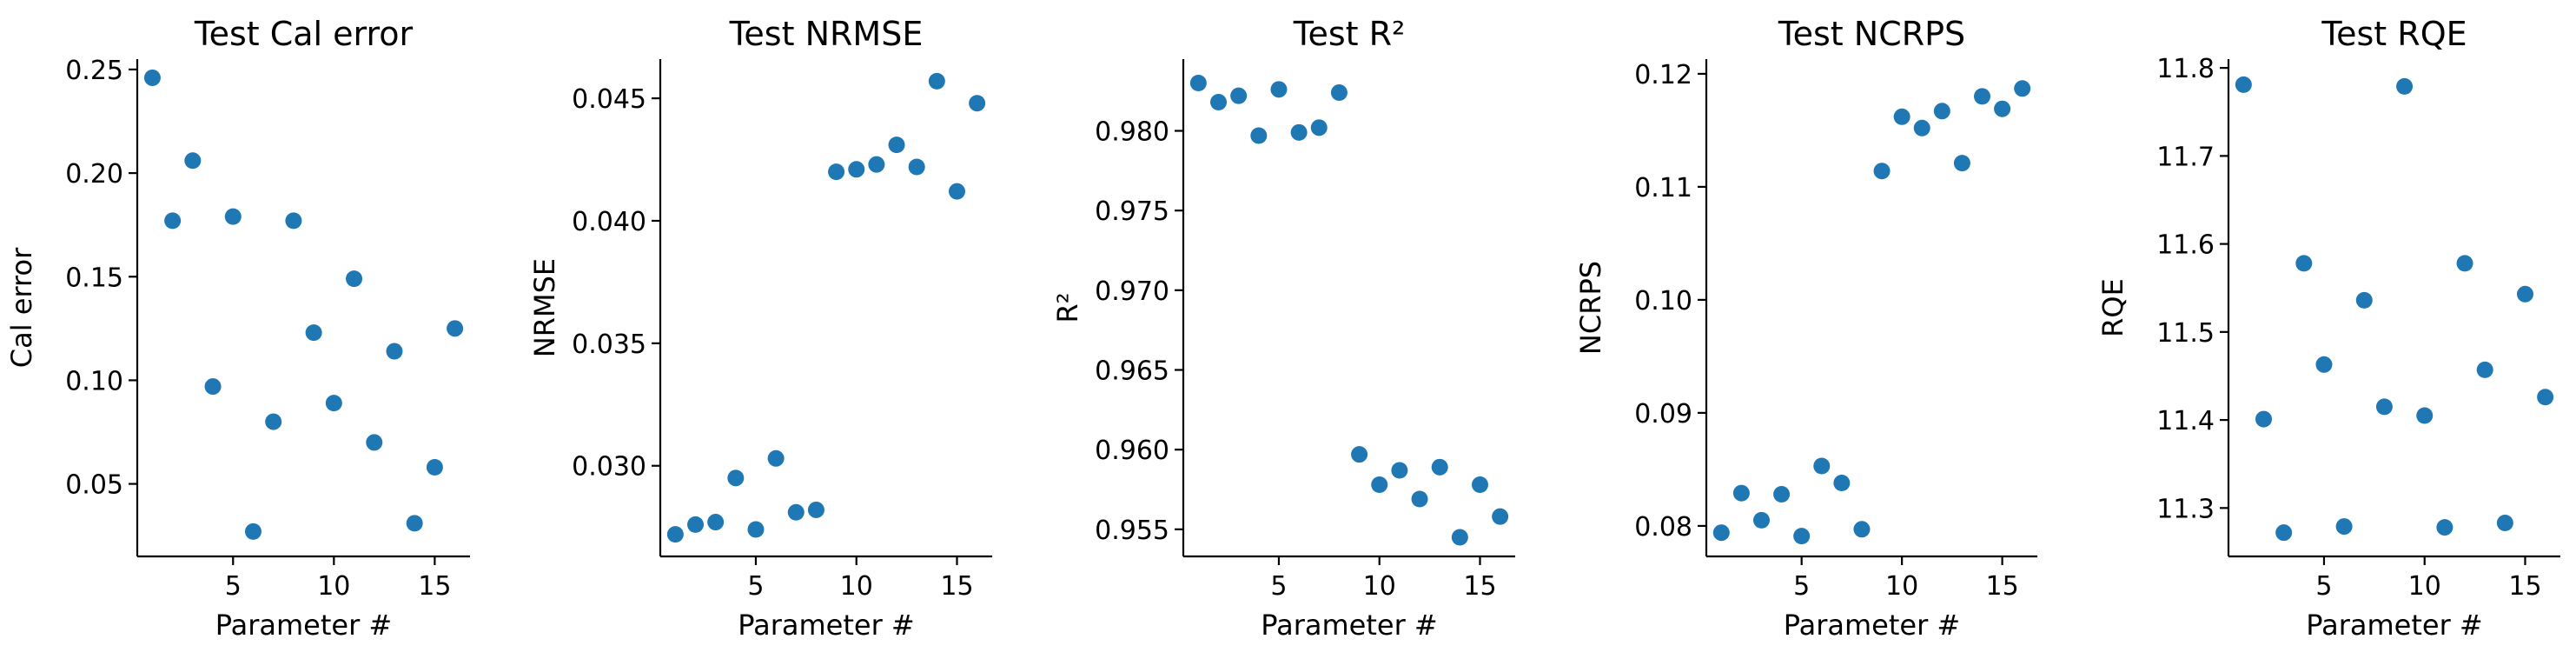 The image size is (2576, 659). I want to click on y-tick-label: 0.980, so click(1132, 132).